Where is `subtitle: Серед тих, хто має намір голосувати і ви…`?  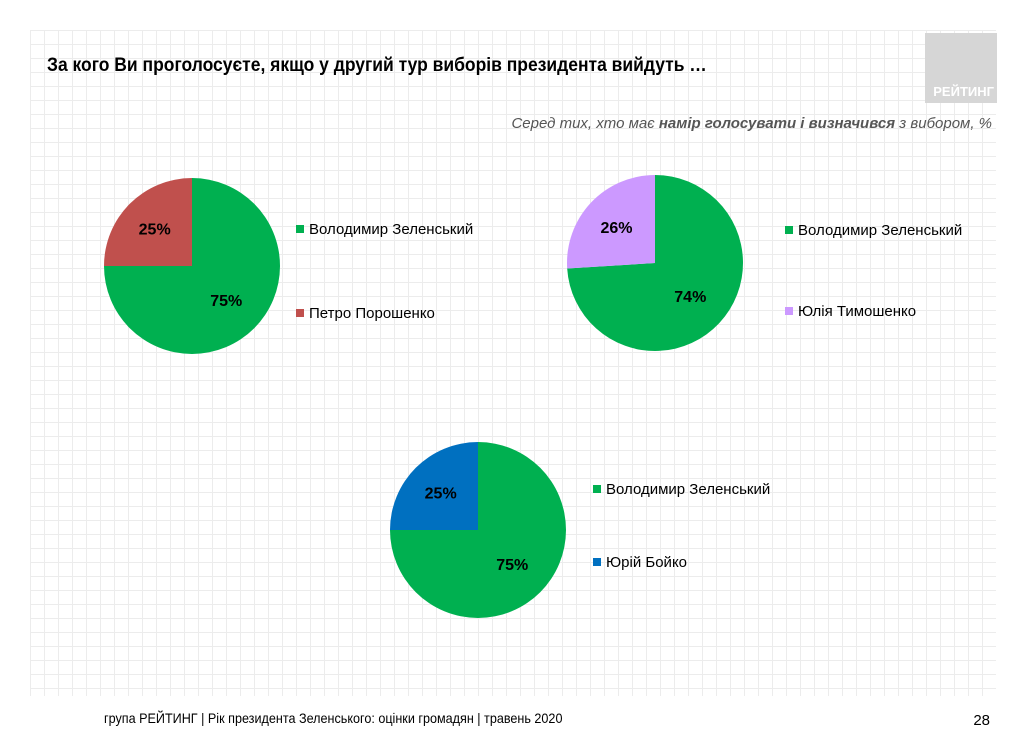 subtitle: Серед тих, хто має намір голосувати і ви… is located at coordinates (751, 123).